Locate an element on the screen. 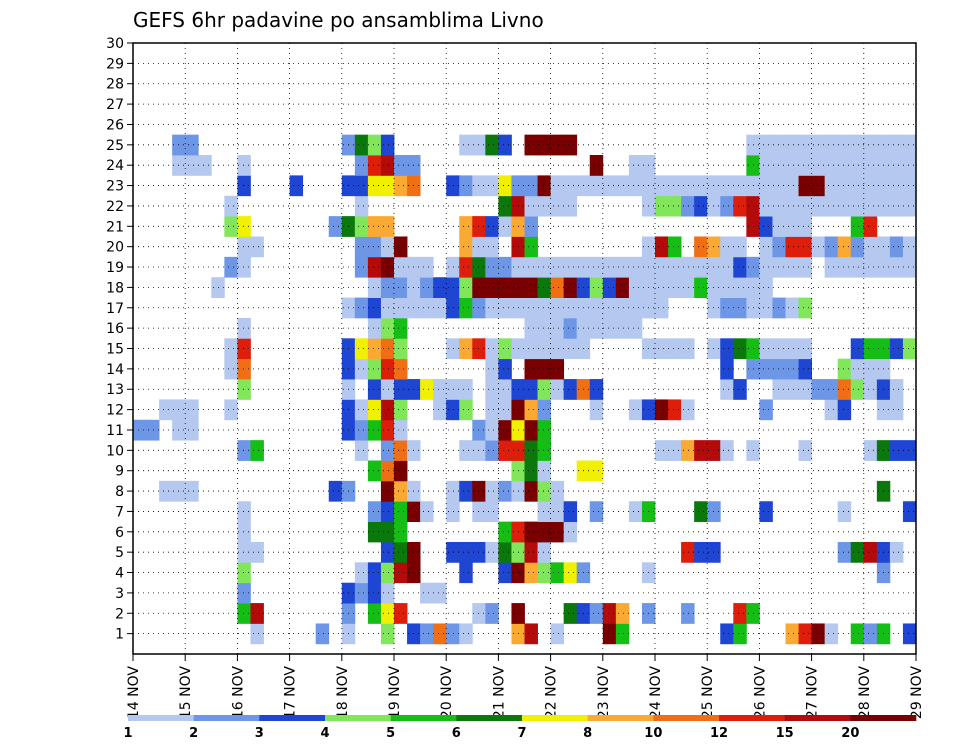 The height and width of the screenshot is (746, 960). chart-title: GEFS 6hr padavine po ansamblima Livno is located at coordinates (338, 20).